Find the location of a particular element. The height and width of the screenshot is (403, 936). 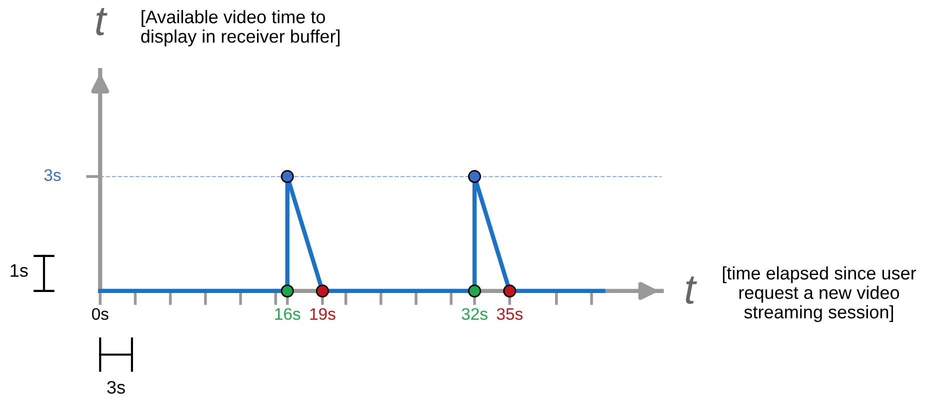

x-tick-label: 32s is located at coordinates (475, 314).